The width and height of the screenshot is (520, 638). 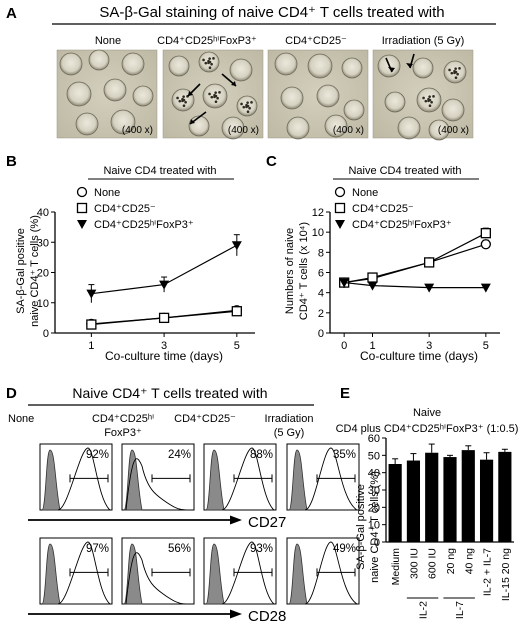 I want to click on flow-marker-label: CD27, so click(x=267, y=522).